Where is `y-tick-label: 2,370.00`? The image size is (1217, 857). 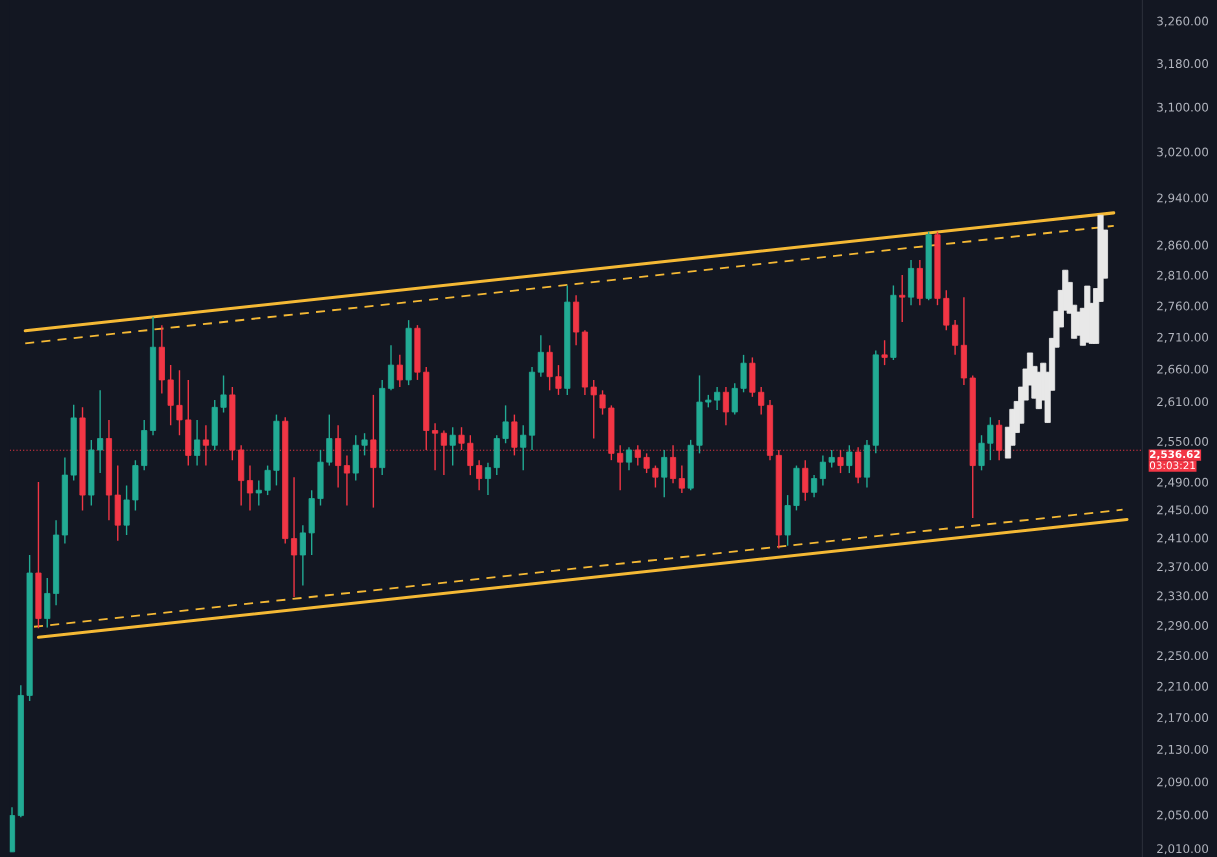 y-tick-label: 2,370.00 is located at coordinates (1183, 567).